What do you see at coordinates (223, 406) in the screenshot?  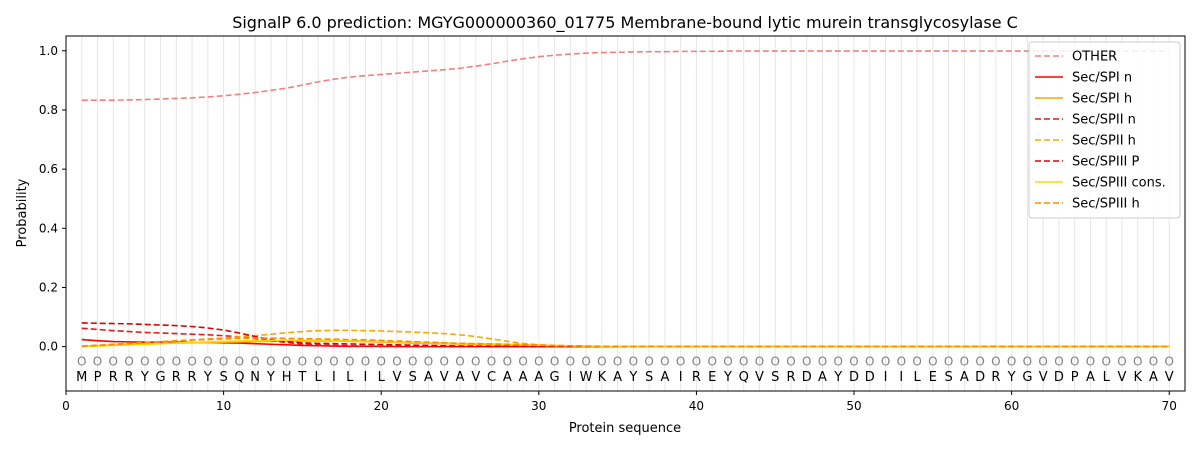 I see `x-tick-label: 10` at bounding box center [223, 406].